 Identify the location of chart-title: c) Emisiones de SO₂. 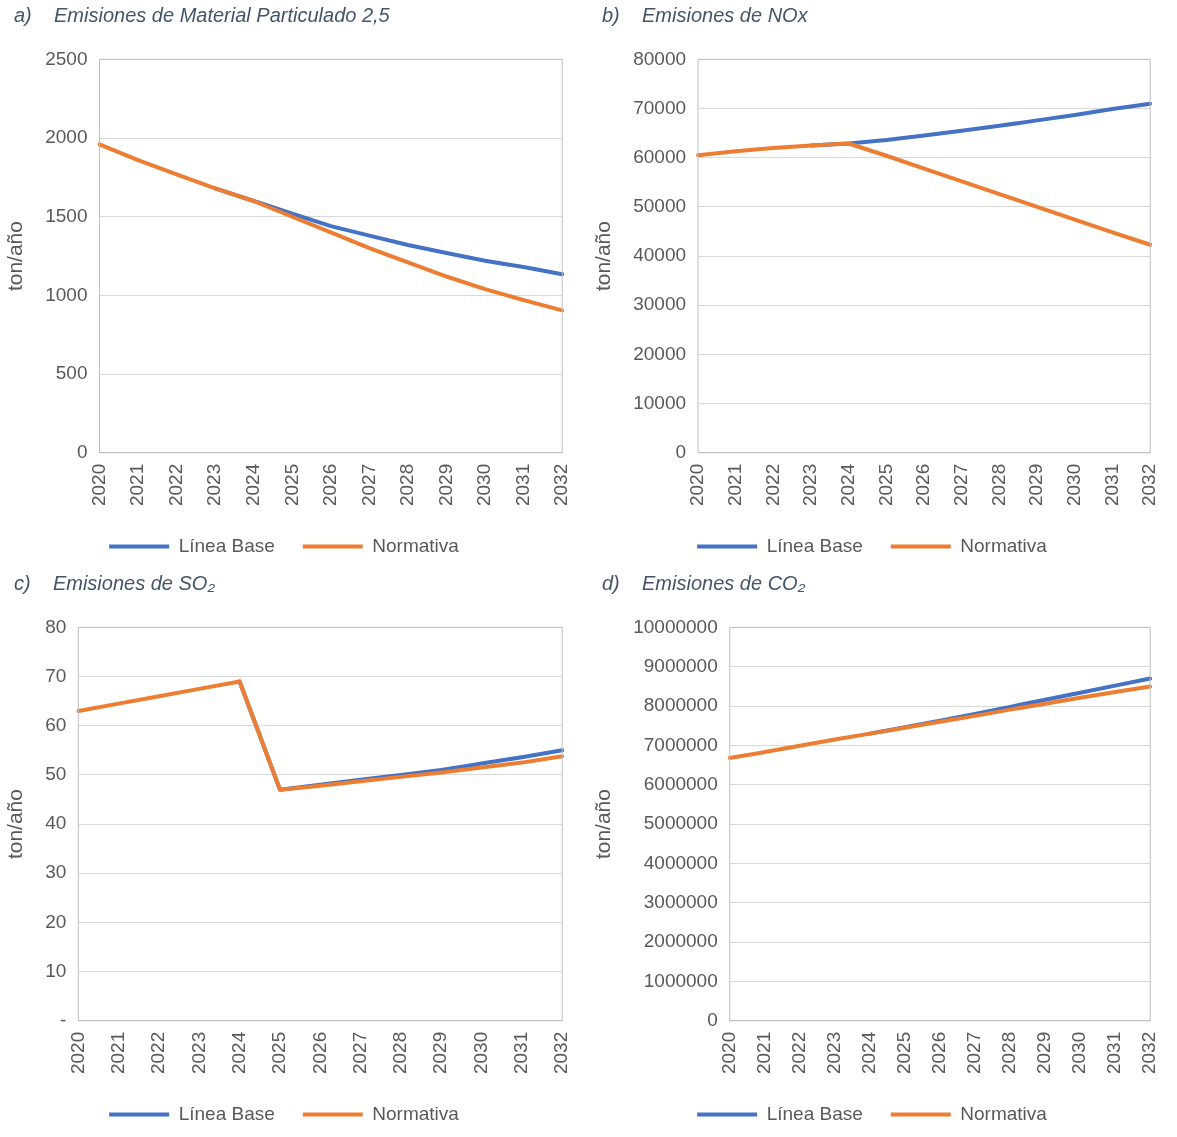
(115, 583).